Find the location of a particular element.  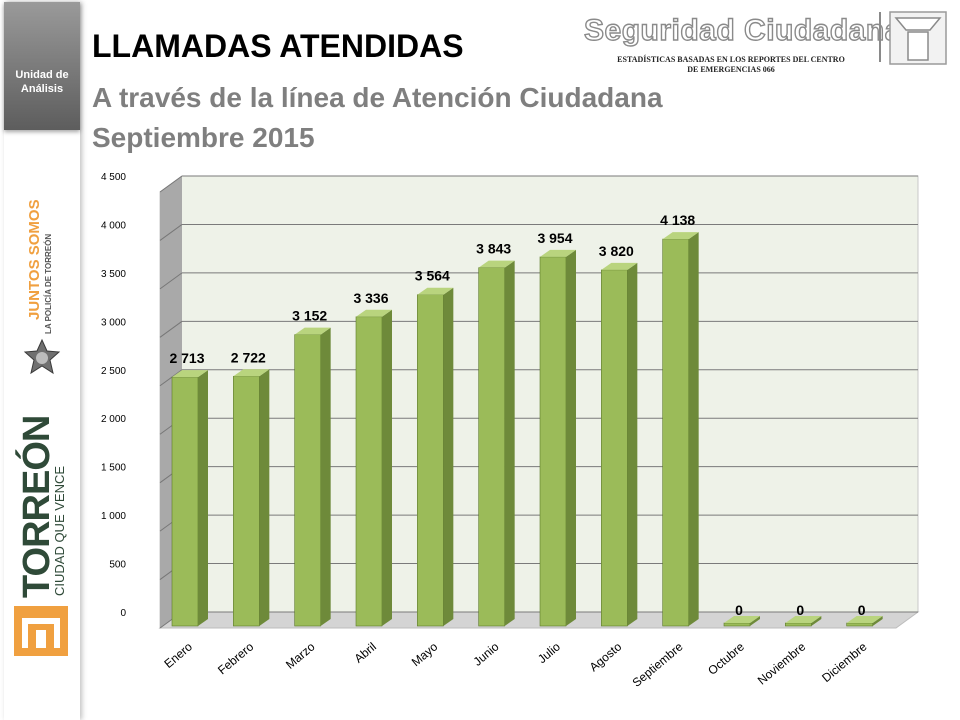

x-category-label: Junio is located at coordinates (486, 653).